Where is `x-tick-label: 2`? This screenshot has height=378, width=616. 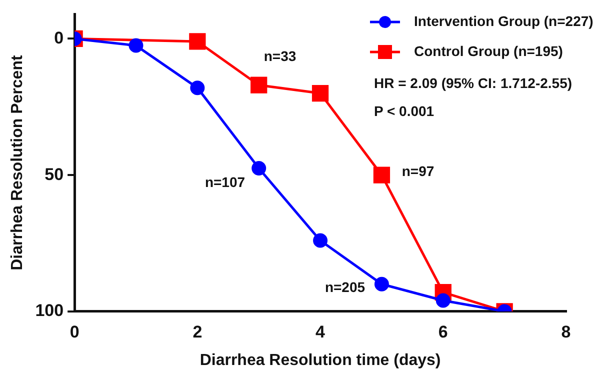 x-tick-label: 2 is located at coordinates (197, 332).